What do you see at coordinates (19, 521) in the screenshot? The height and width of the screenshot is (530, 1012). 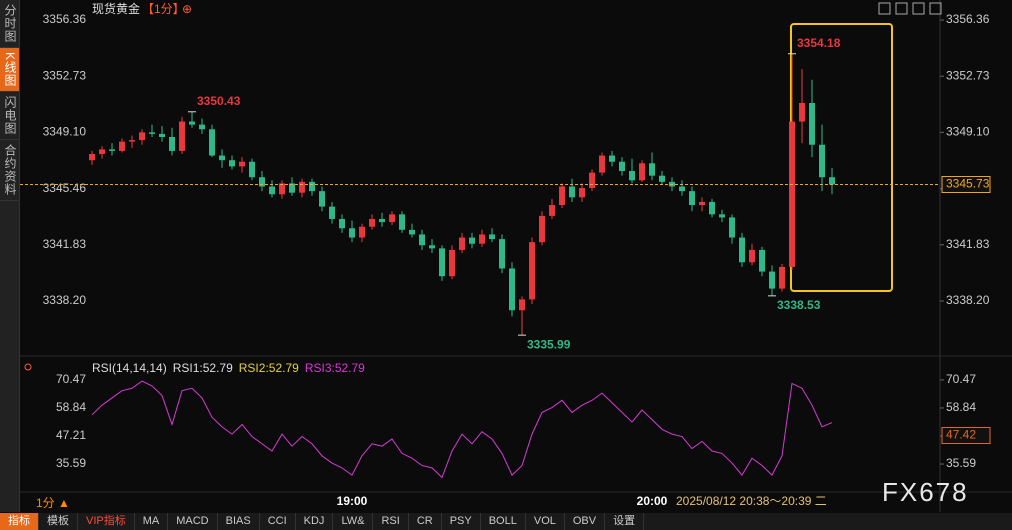 I see `toolbar-button: 指标` at bounding box center [19, 521].